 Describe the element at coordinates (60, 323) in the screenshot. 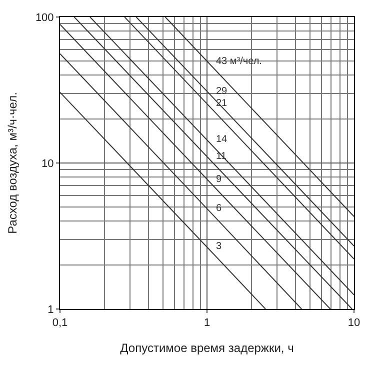

I see `x-tick-label: 0,1` at that location.